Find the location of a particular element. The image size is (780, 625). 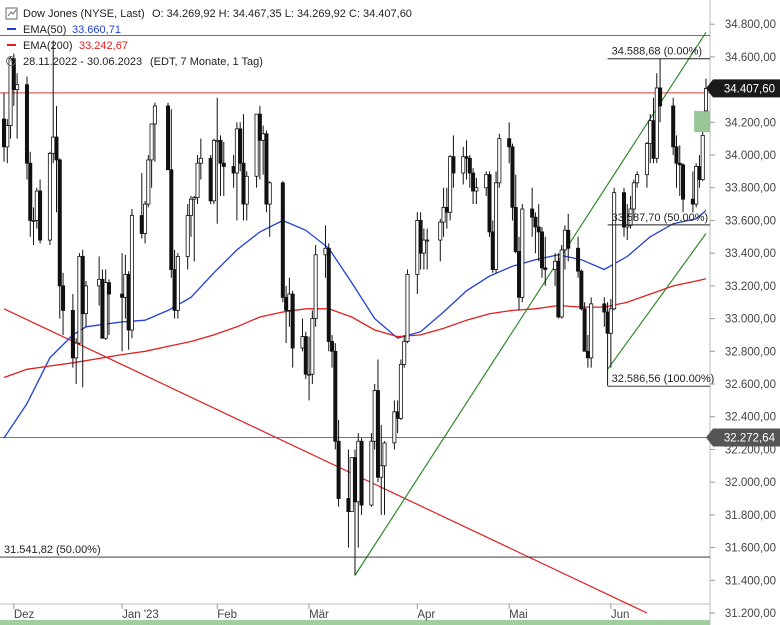

price-badge: 34.407,60 is located at coordinates (743, 88).